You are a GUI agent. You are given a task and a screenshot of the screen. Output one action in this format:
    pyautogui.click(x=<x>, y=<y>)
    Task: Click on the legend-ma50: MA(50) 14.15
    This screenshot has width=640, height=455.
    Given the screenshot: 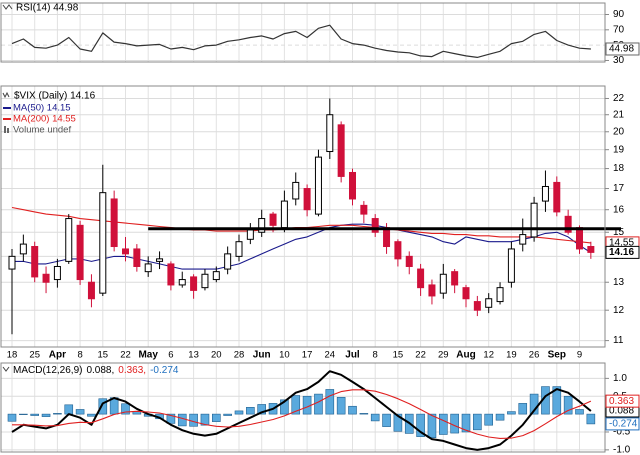 What is the action you would take?
    pyautogui.click(x=42, y=108)
    